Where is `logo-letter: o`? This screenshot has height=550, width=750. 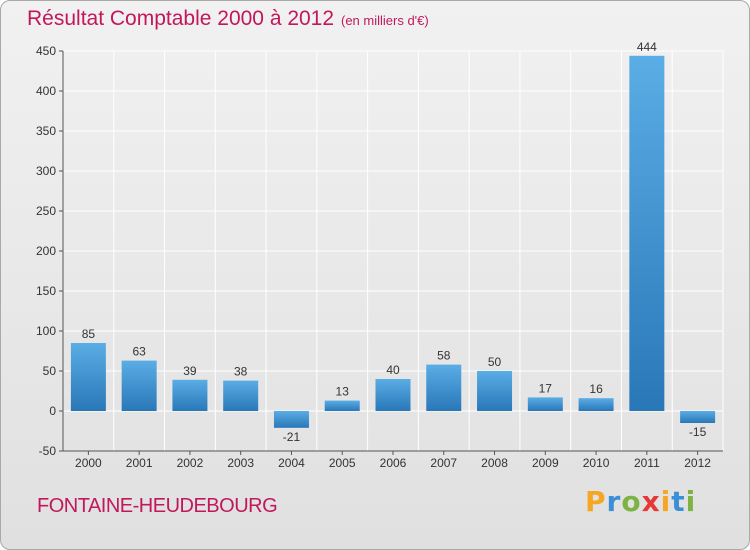
logo-letter: o is located at coordinates (631, 501).